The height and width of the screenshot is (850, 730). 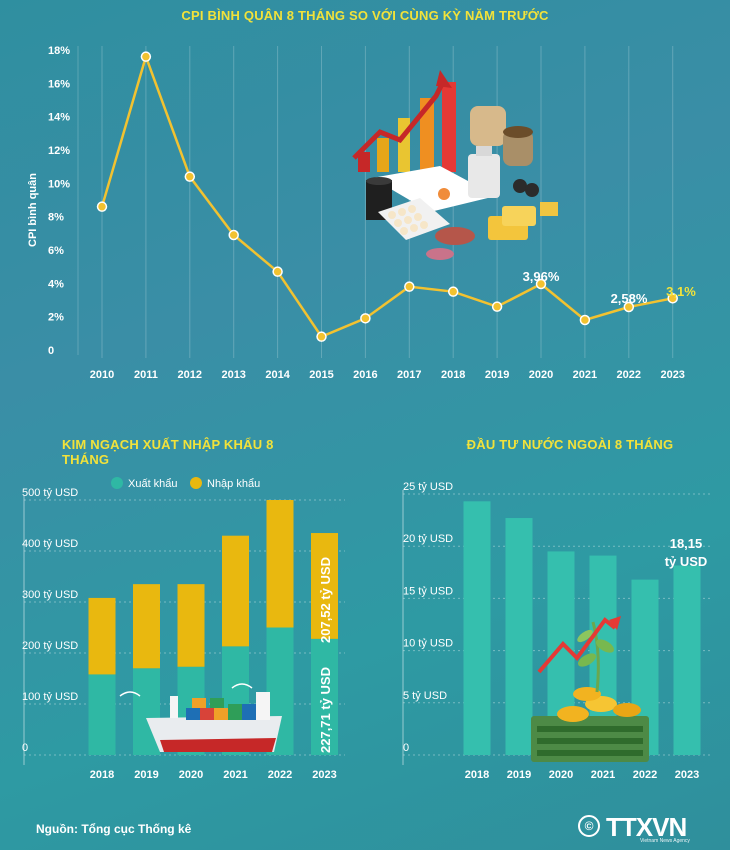 What do you see at coordinates (585, 320) in the screenshot?
I see `cpi-point-2021` at bounding box center [585, 320].